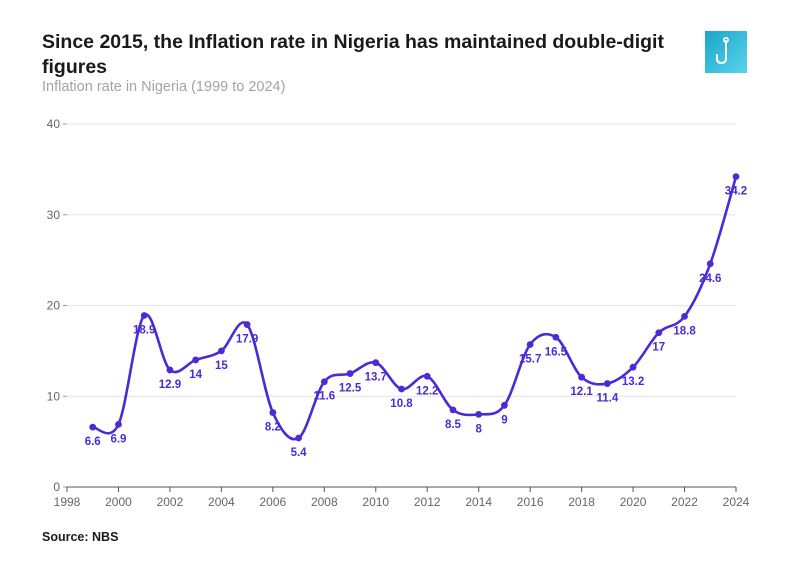 This screenshot has width=796, height=575. Describe the element at coordinates (556, 352) in the screenshot. I see `data-label: 16.5` at that location.